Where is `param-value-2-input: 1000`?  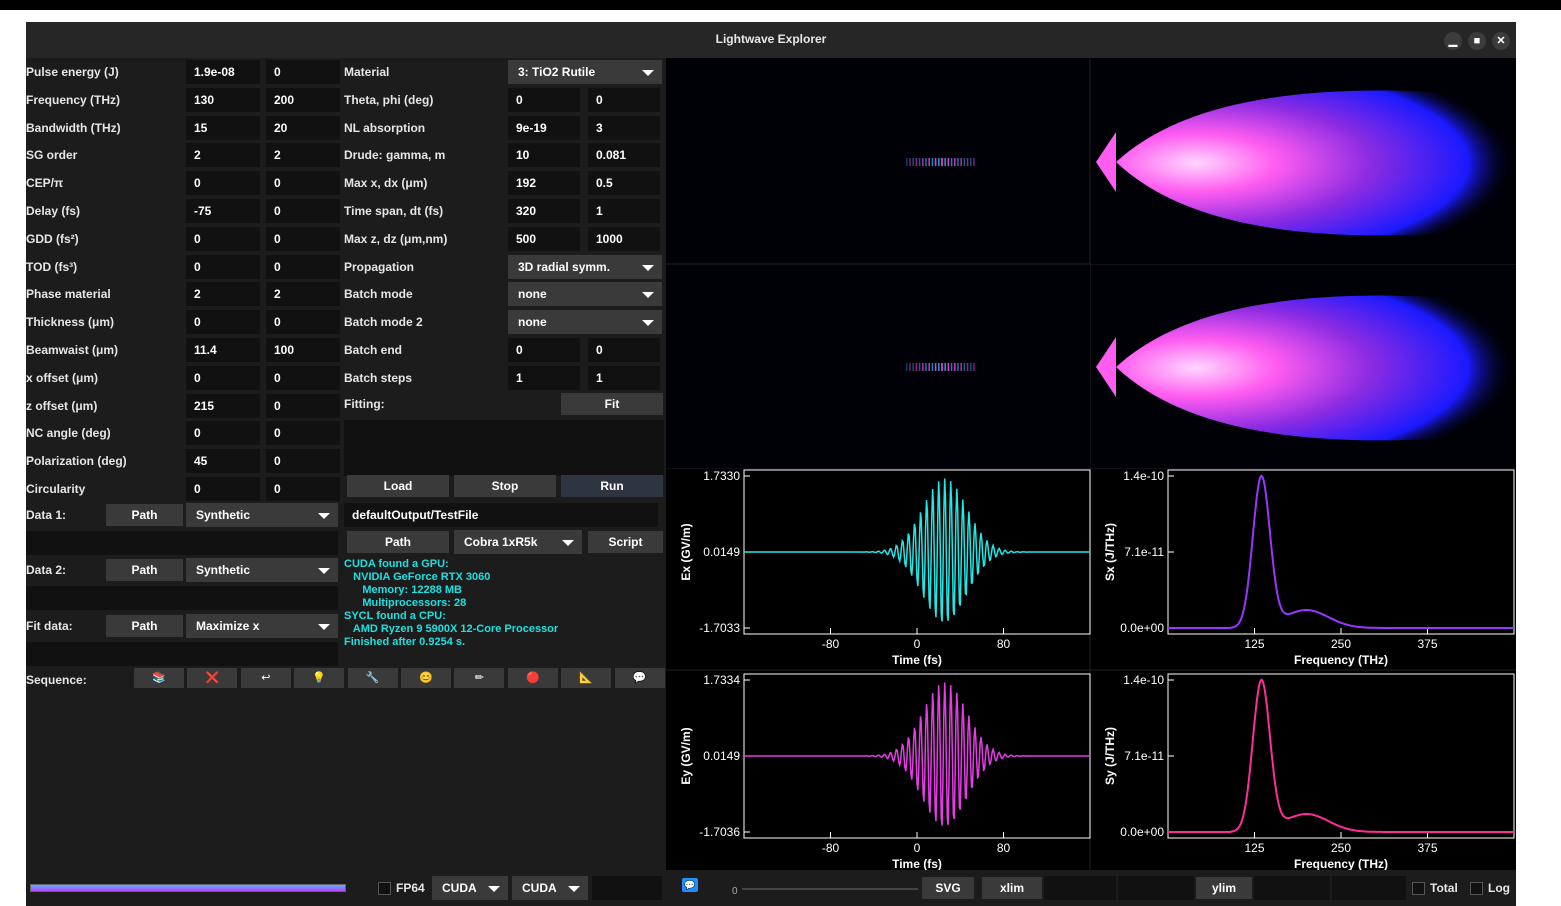
param-value-2-input: 1000 is located at coordinates (624, 238).